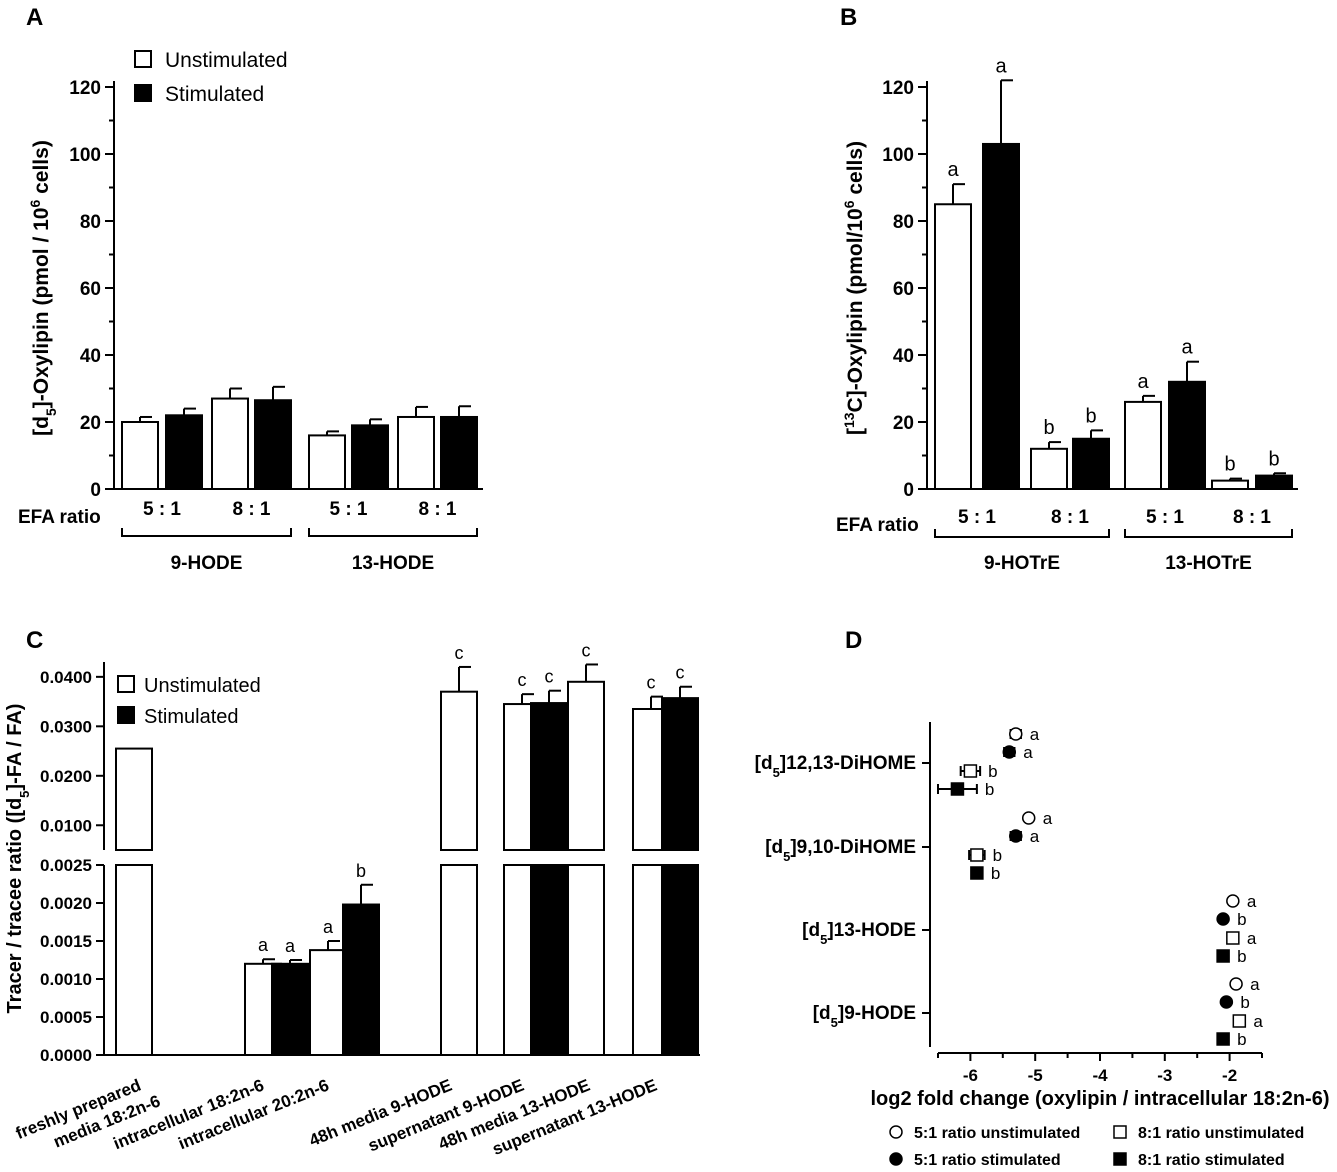  I want to click on y-axis-label: [d5]-Oxylipin (pmol / 106 cells), so click(43, 288).